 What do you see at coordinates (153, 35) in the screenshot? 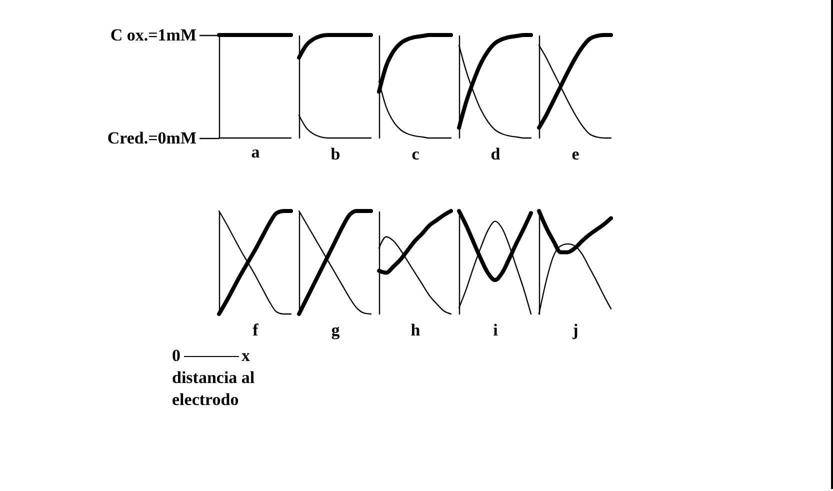
I see `y-tick-label: C ox.=1mM` at bounding box center [153, 35].